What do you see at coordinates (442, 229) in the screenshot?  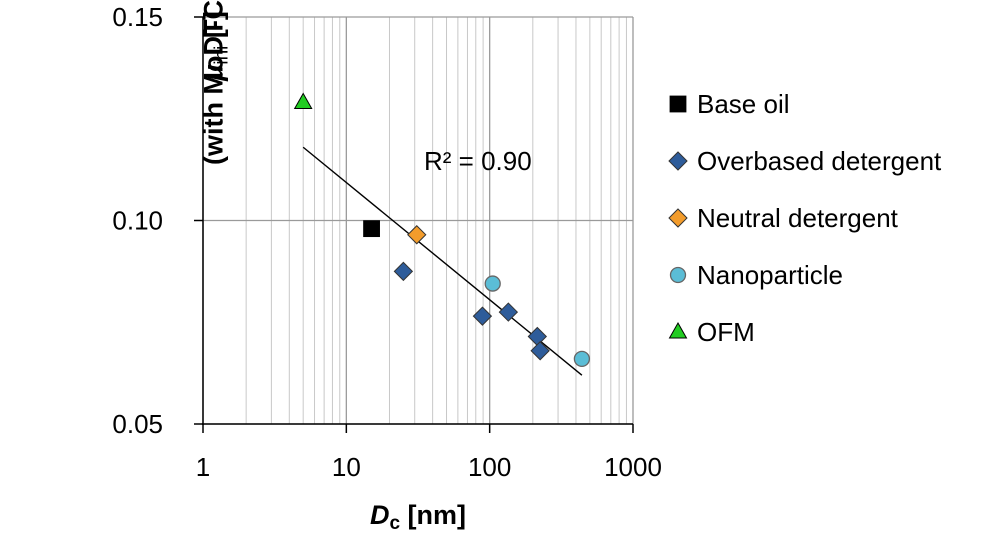 I see `data-points` at bounding box center [442, 229].